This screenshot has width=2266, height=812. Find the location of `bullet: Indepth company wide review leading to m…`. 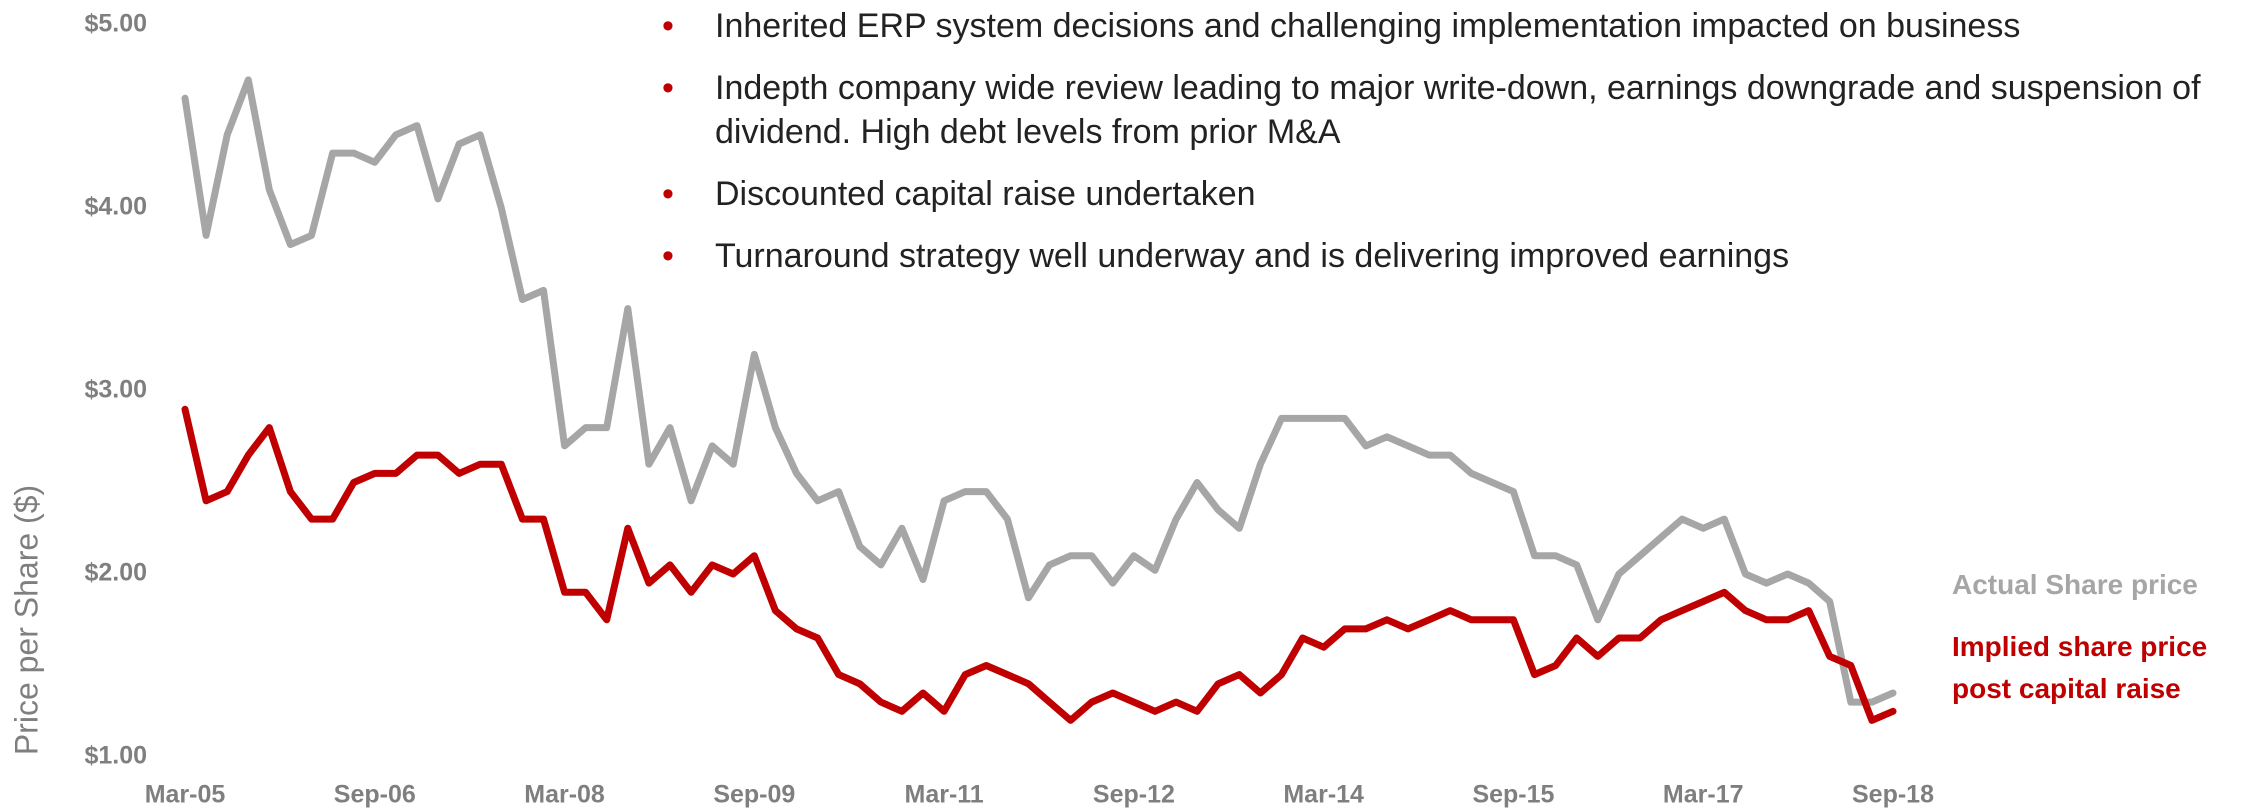

bullet: Indepth company wide review leading to m… is located at coordinates (1457, 110).